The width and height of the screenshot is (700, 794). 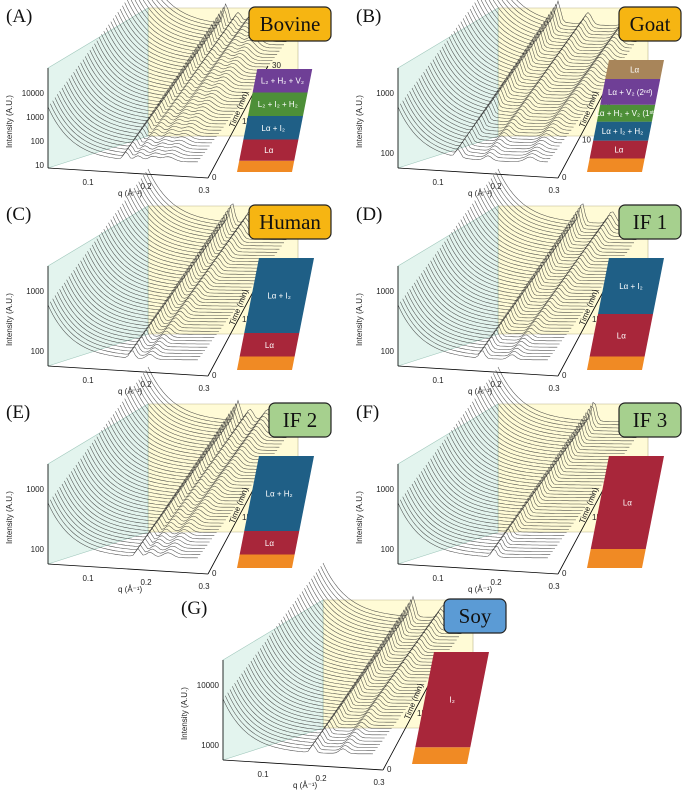 I want to click on time-tick-label: 15, so click(x=596, y=517).